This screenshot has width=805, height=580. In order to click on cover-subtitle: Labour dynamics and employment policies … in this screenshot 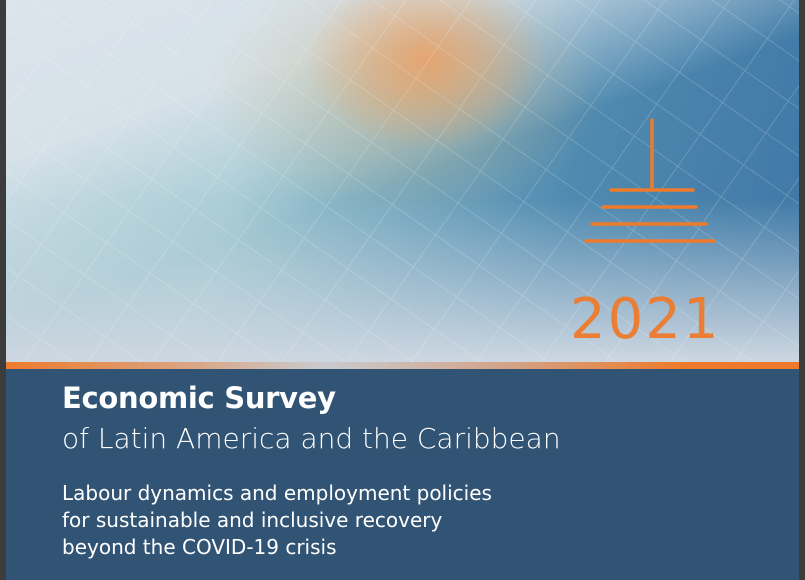, I will do `click(277, 520)`.